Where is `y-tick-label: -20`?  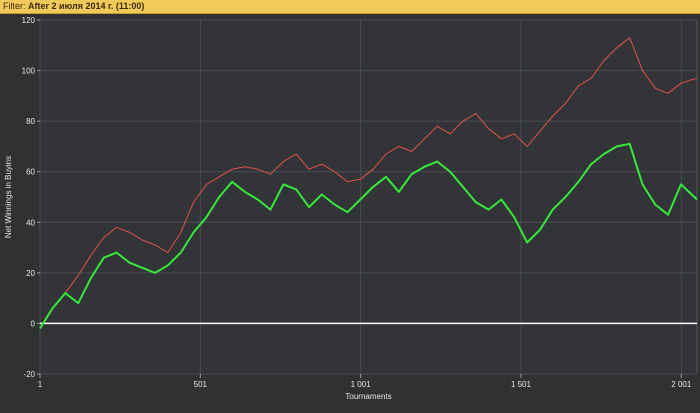 y-tick-label: -20 is located at coordinates (29, 374).